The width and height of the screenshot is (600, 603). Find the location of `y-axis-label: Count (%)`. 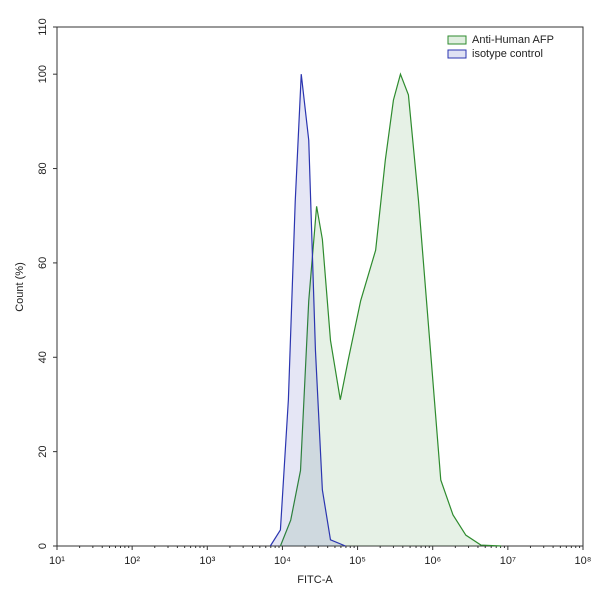

y-axis-label: Count (%) is located at coordinates (20, 287).